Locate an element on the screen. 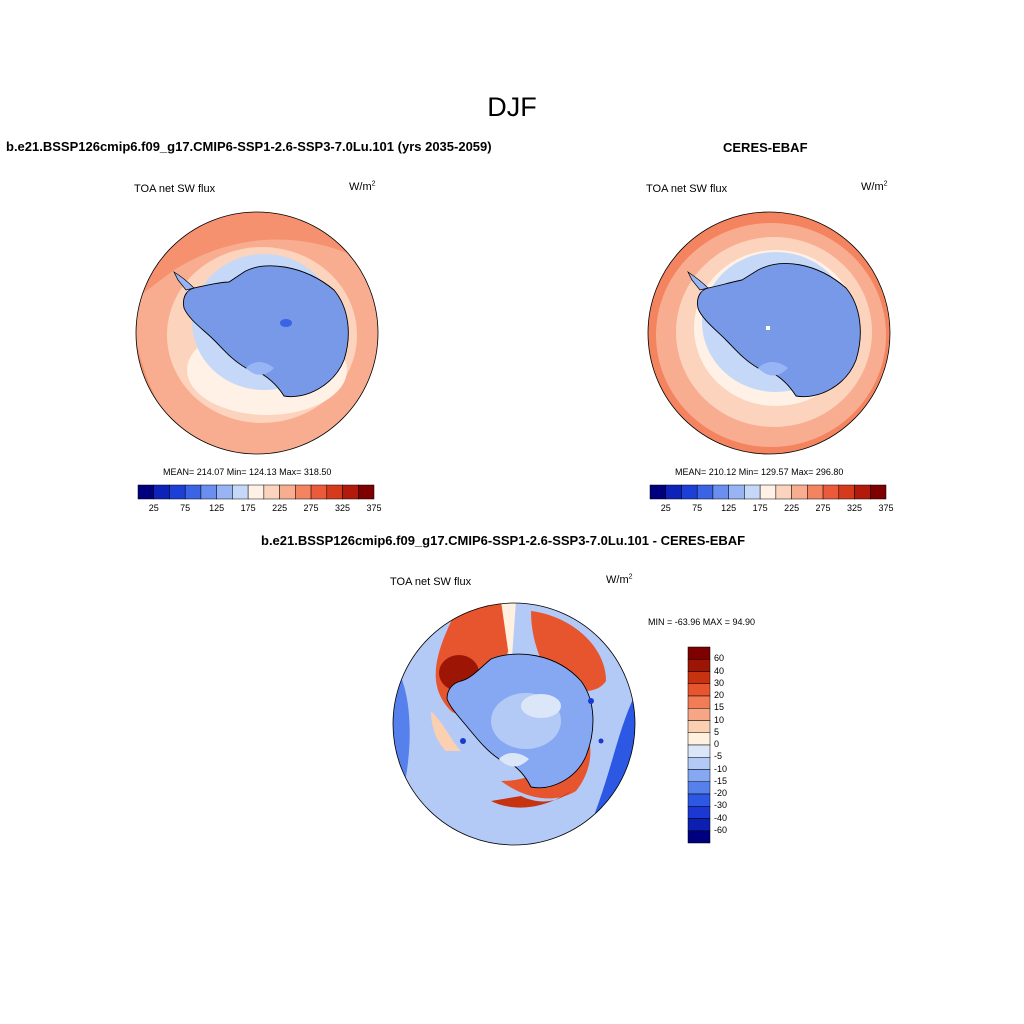 The image size is (1024, 1024). colorbar-tick-label: -10 is located at coordinates (721, 768).